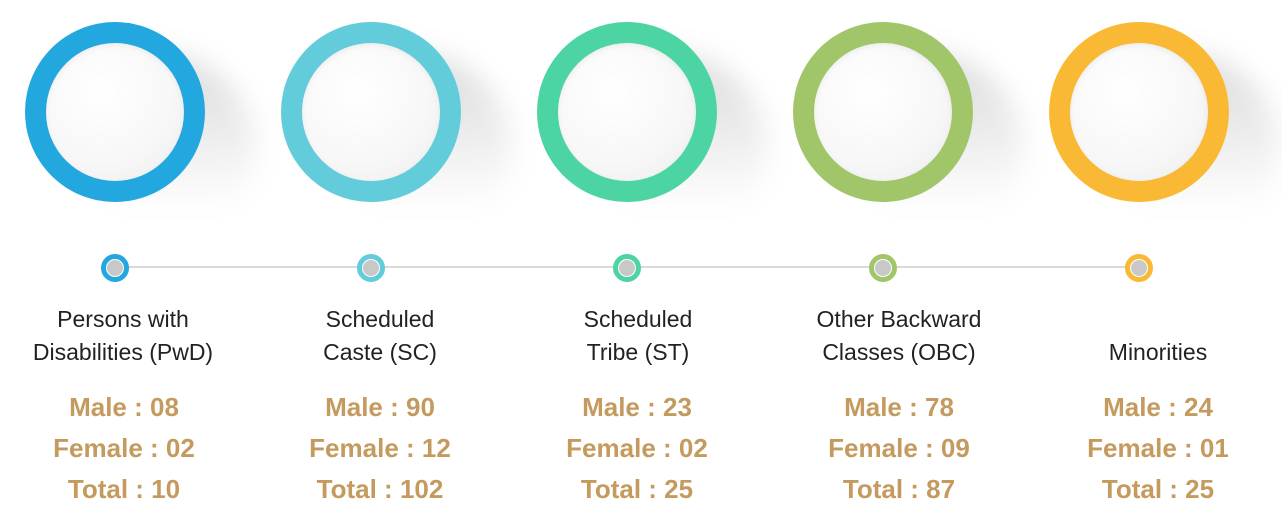 This screenshot has height=525, width=1282. Describe the element at coordinates (123, 319) in the screenshot. I see `category-label-line-1: Persons with` at that location.